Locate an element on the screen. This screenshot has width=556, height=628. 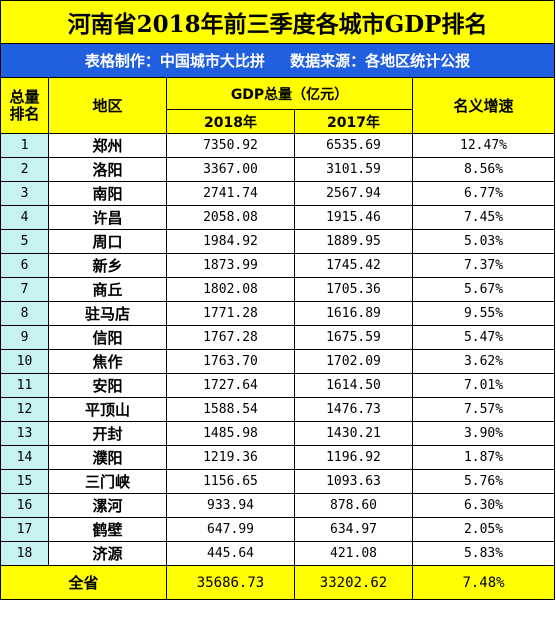
rank-cell: 18 is located at coordinates (24, 553).